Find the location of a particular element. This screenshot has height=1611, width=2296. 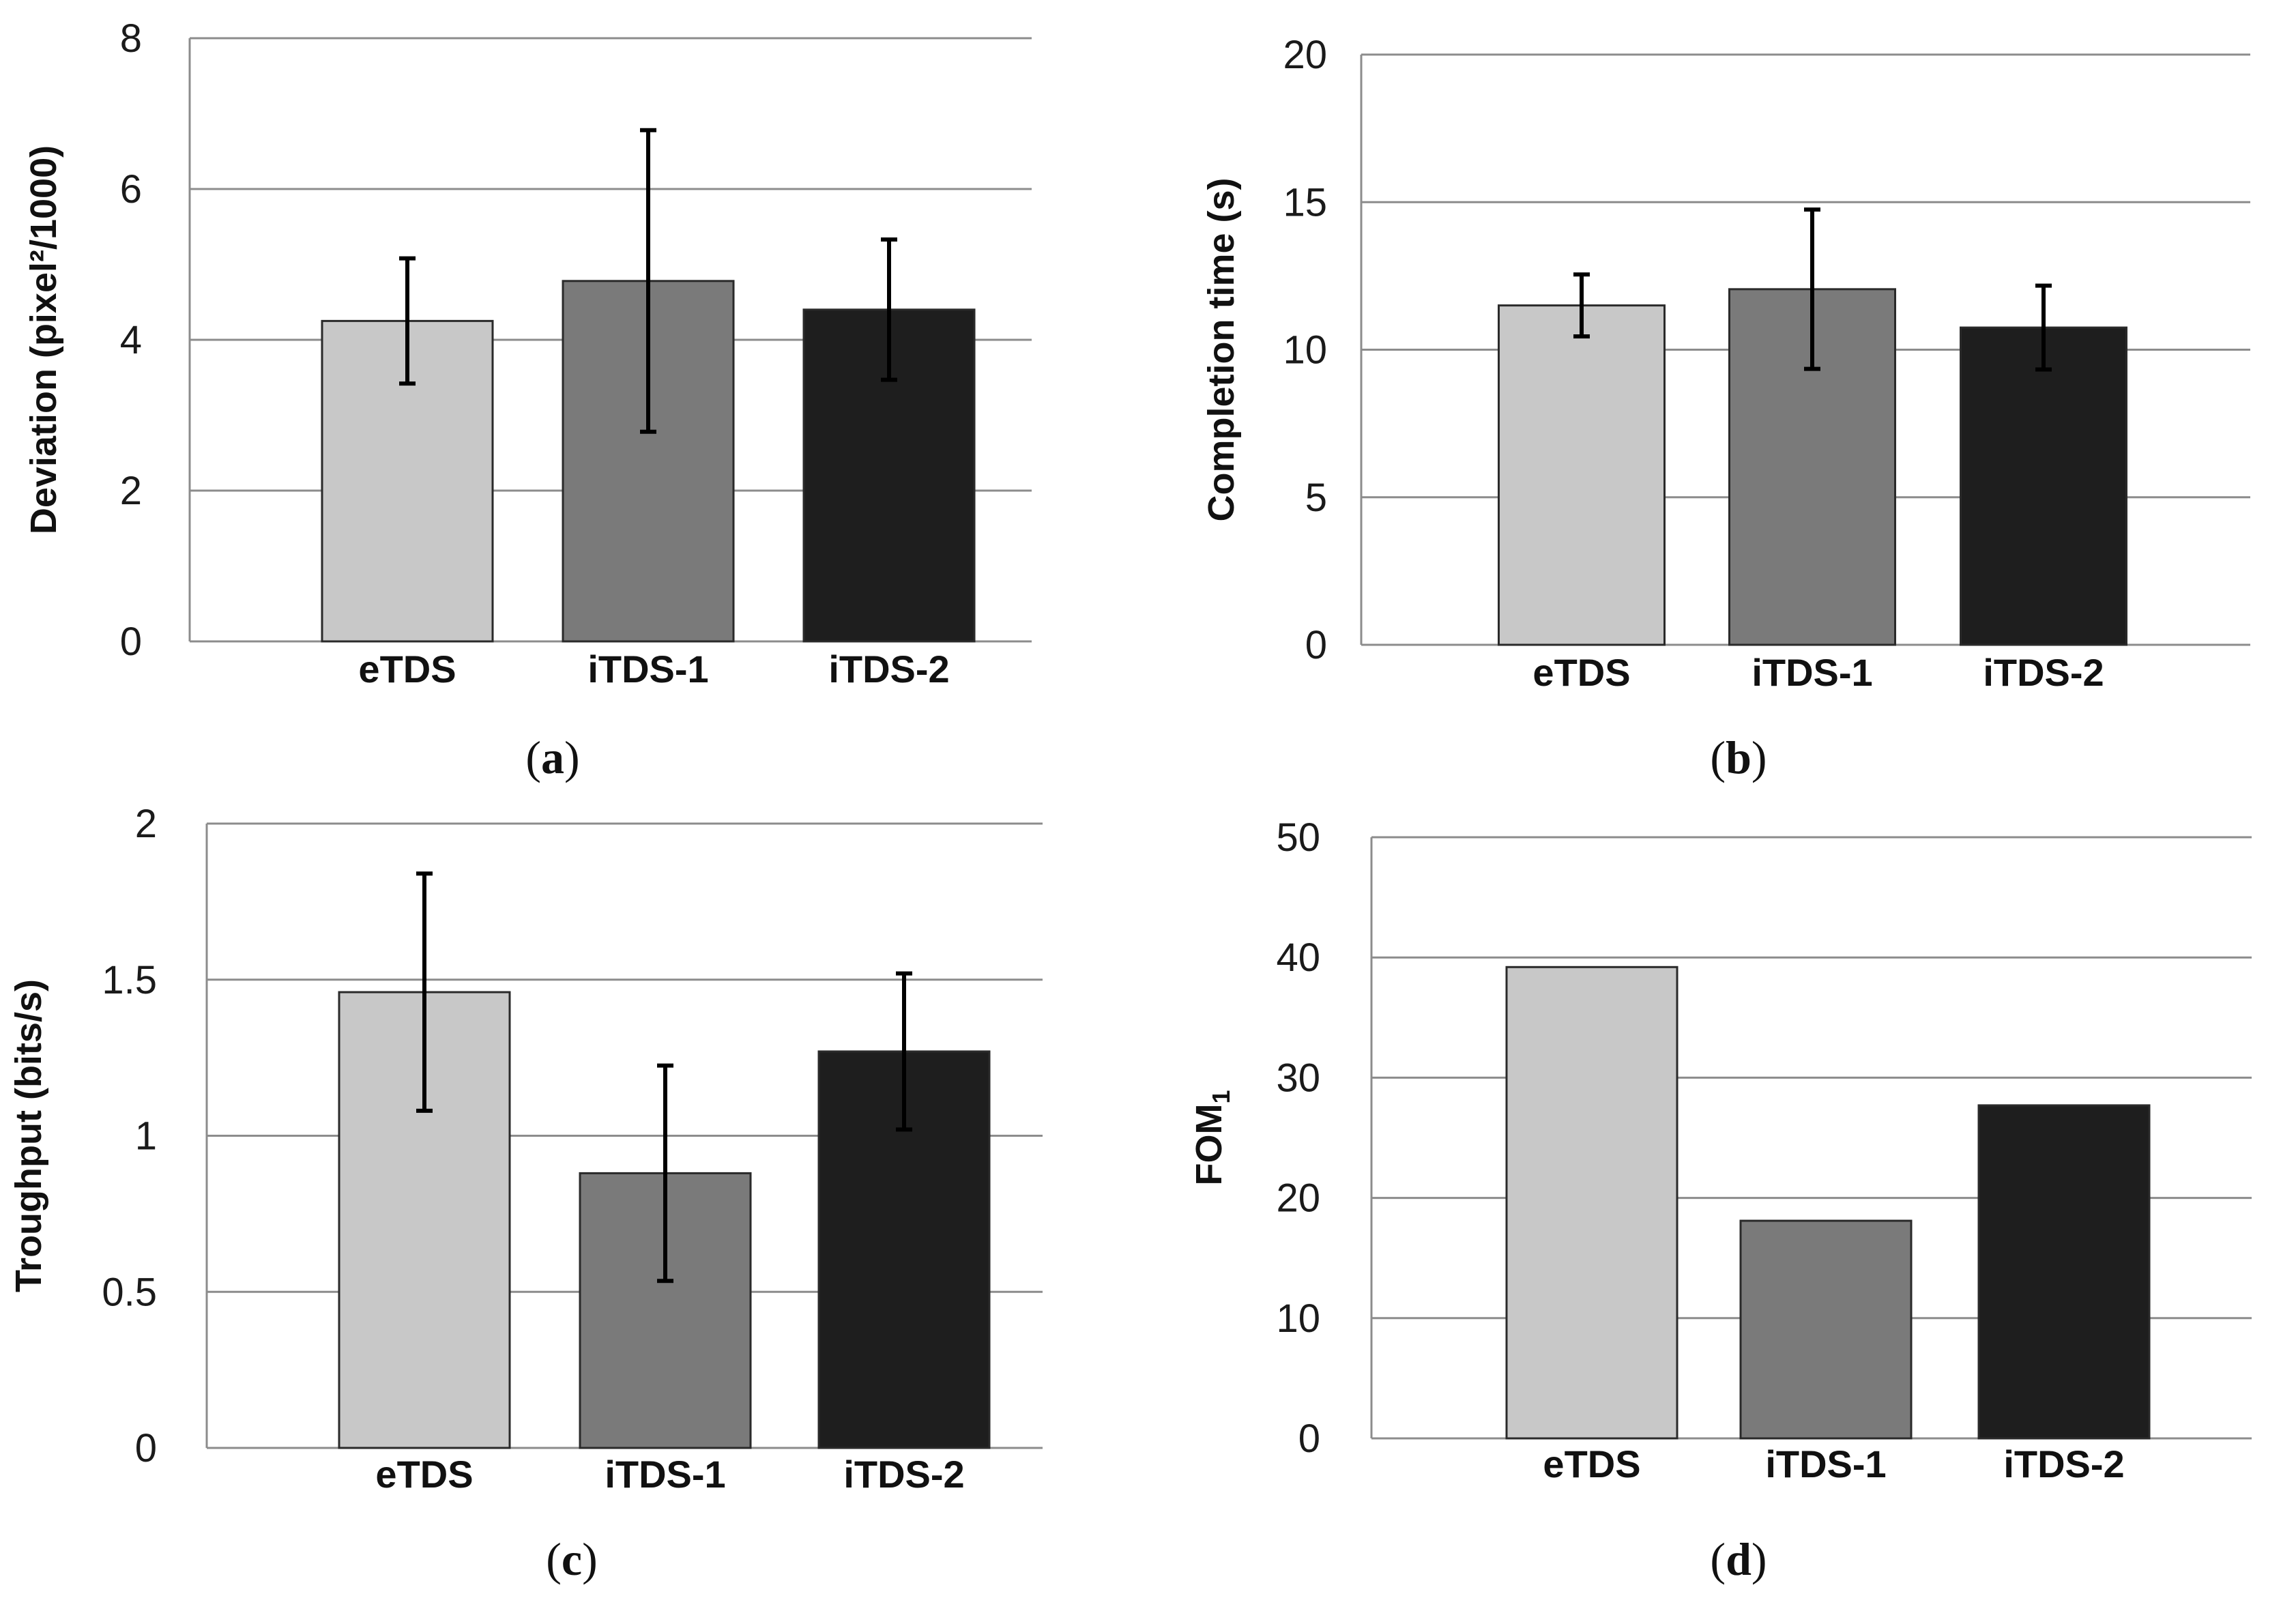

panel-label: (c) is located at coordinates (572, 1559).